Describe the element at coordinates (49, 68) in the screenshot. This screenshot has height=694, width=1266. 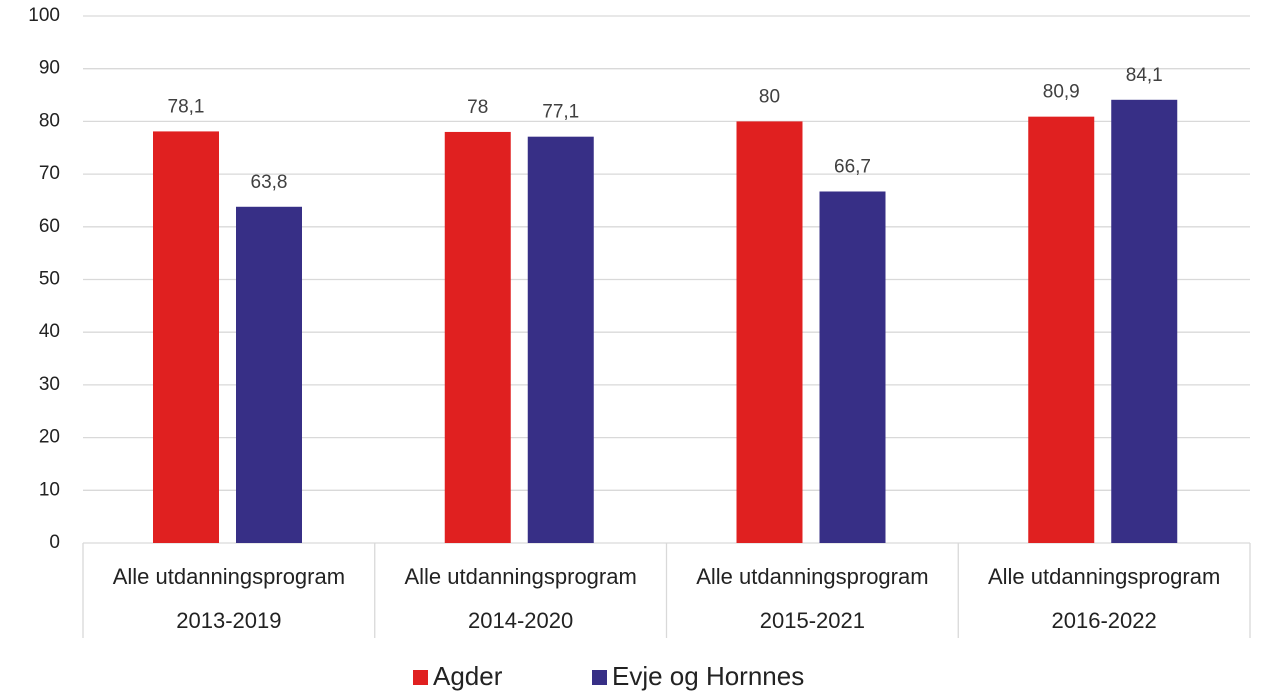
I see `y-tick-label: 90` at that location.